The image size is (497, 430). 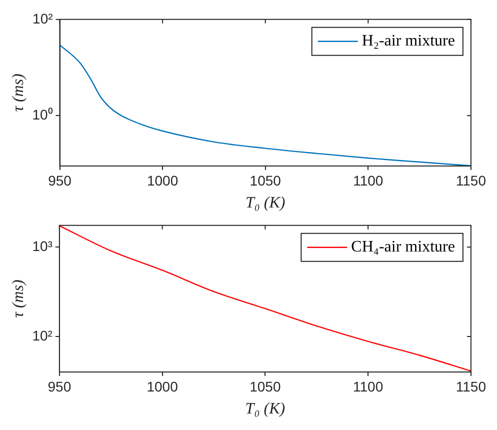 I want to click on y-tick-label: 10³, so click(x=42, y=246).